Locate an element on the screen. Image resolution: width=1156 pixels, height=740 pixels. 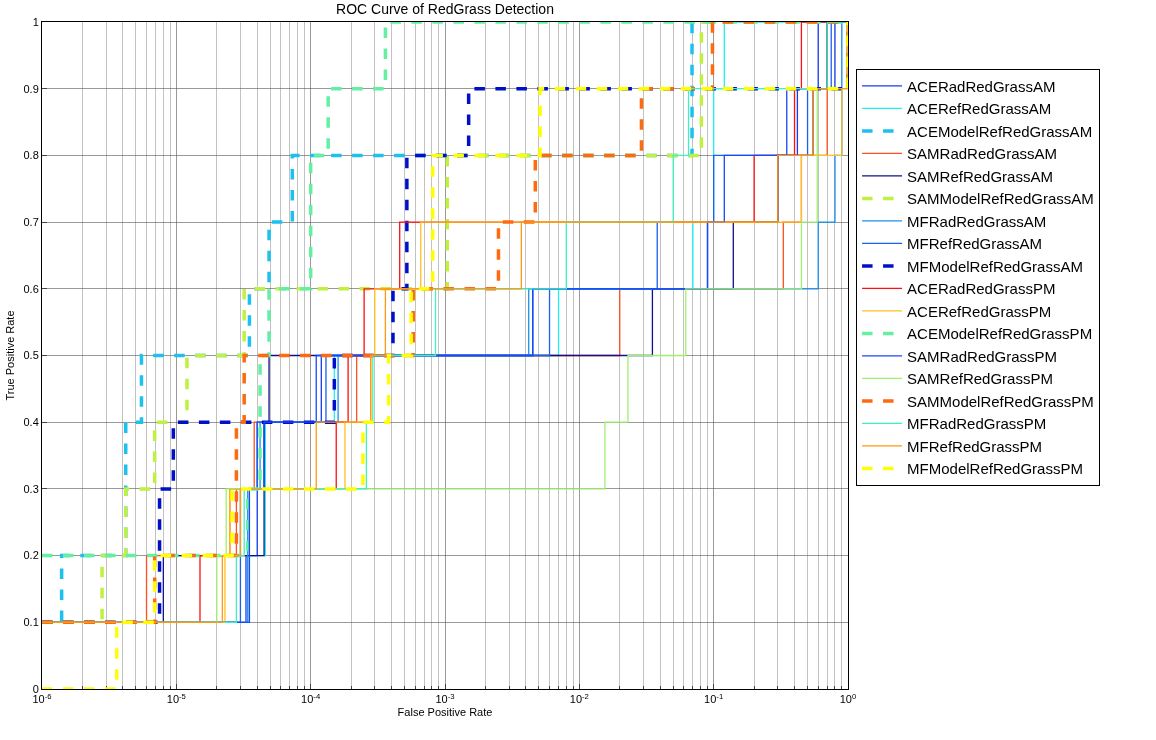
y-tick-label: 0.2 is located at coordinates (31, 555).